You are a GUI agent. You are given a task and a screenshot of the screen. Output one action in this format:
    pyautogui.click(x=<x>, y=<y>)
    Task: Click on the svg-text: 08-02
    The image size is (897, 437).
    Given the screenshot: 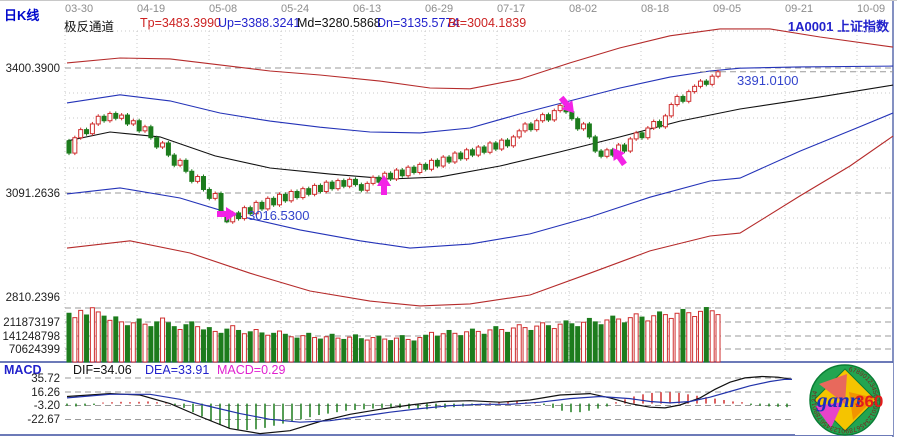 What is the action you would take?
    pyautogui.click(x=583, y=9)
    